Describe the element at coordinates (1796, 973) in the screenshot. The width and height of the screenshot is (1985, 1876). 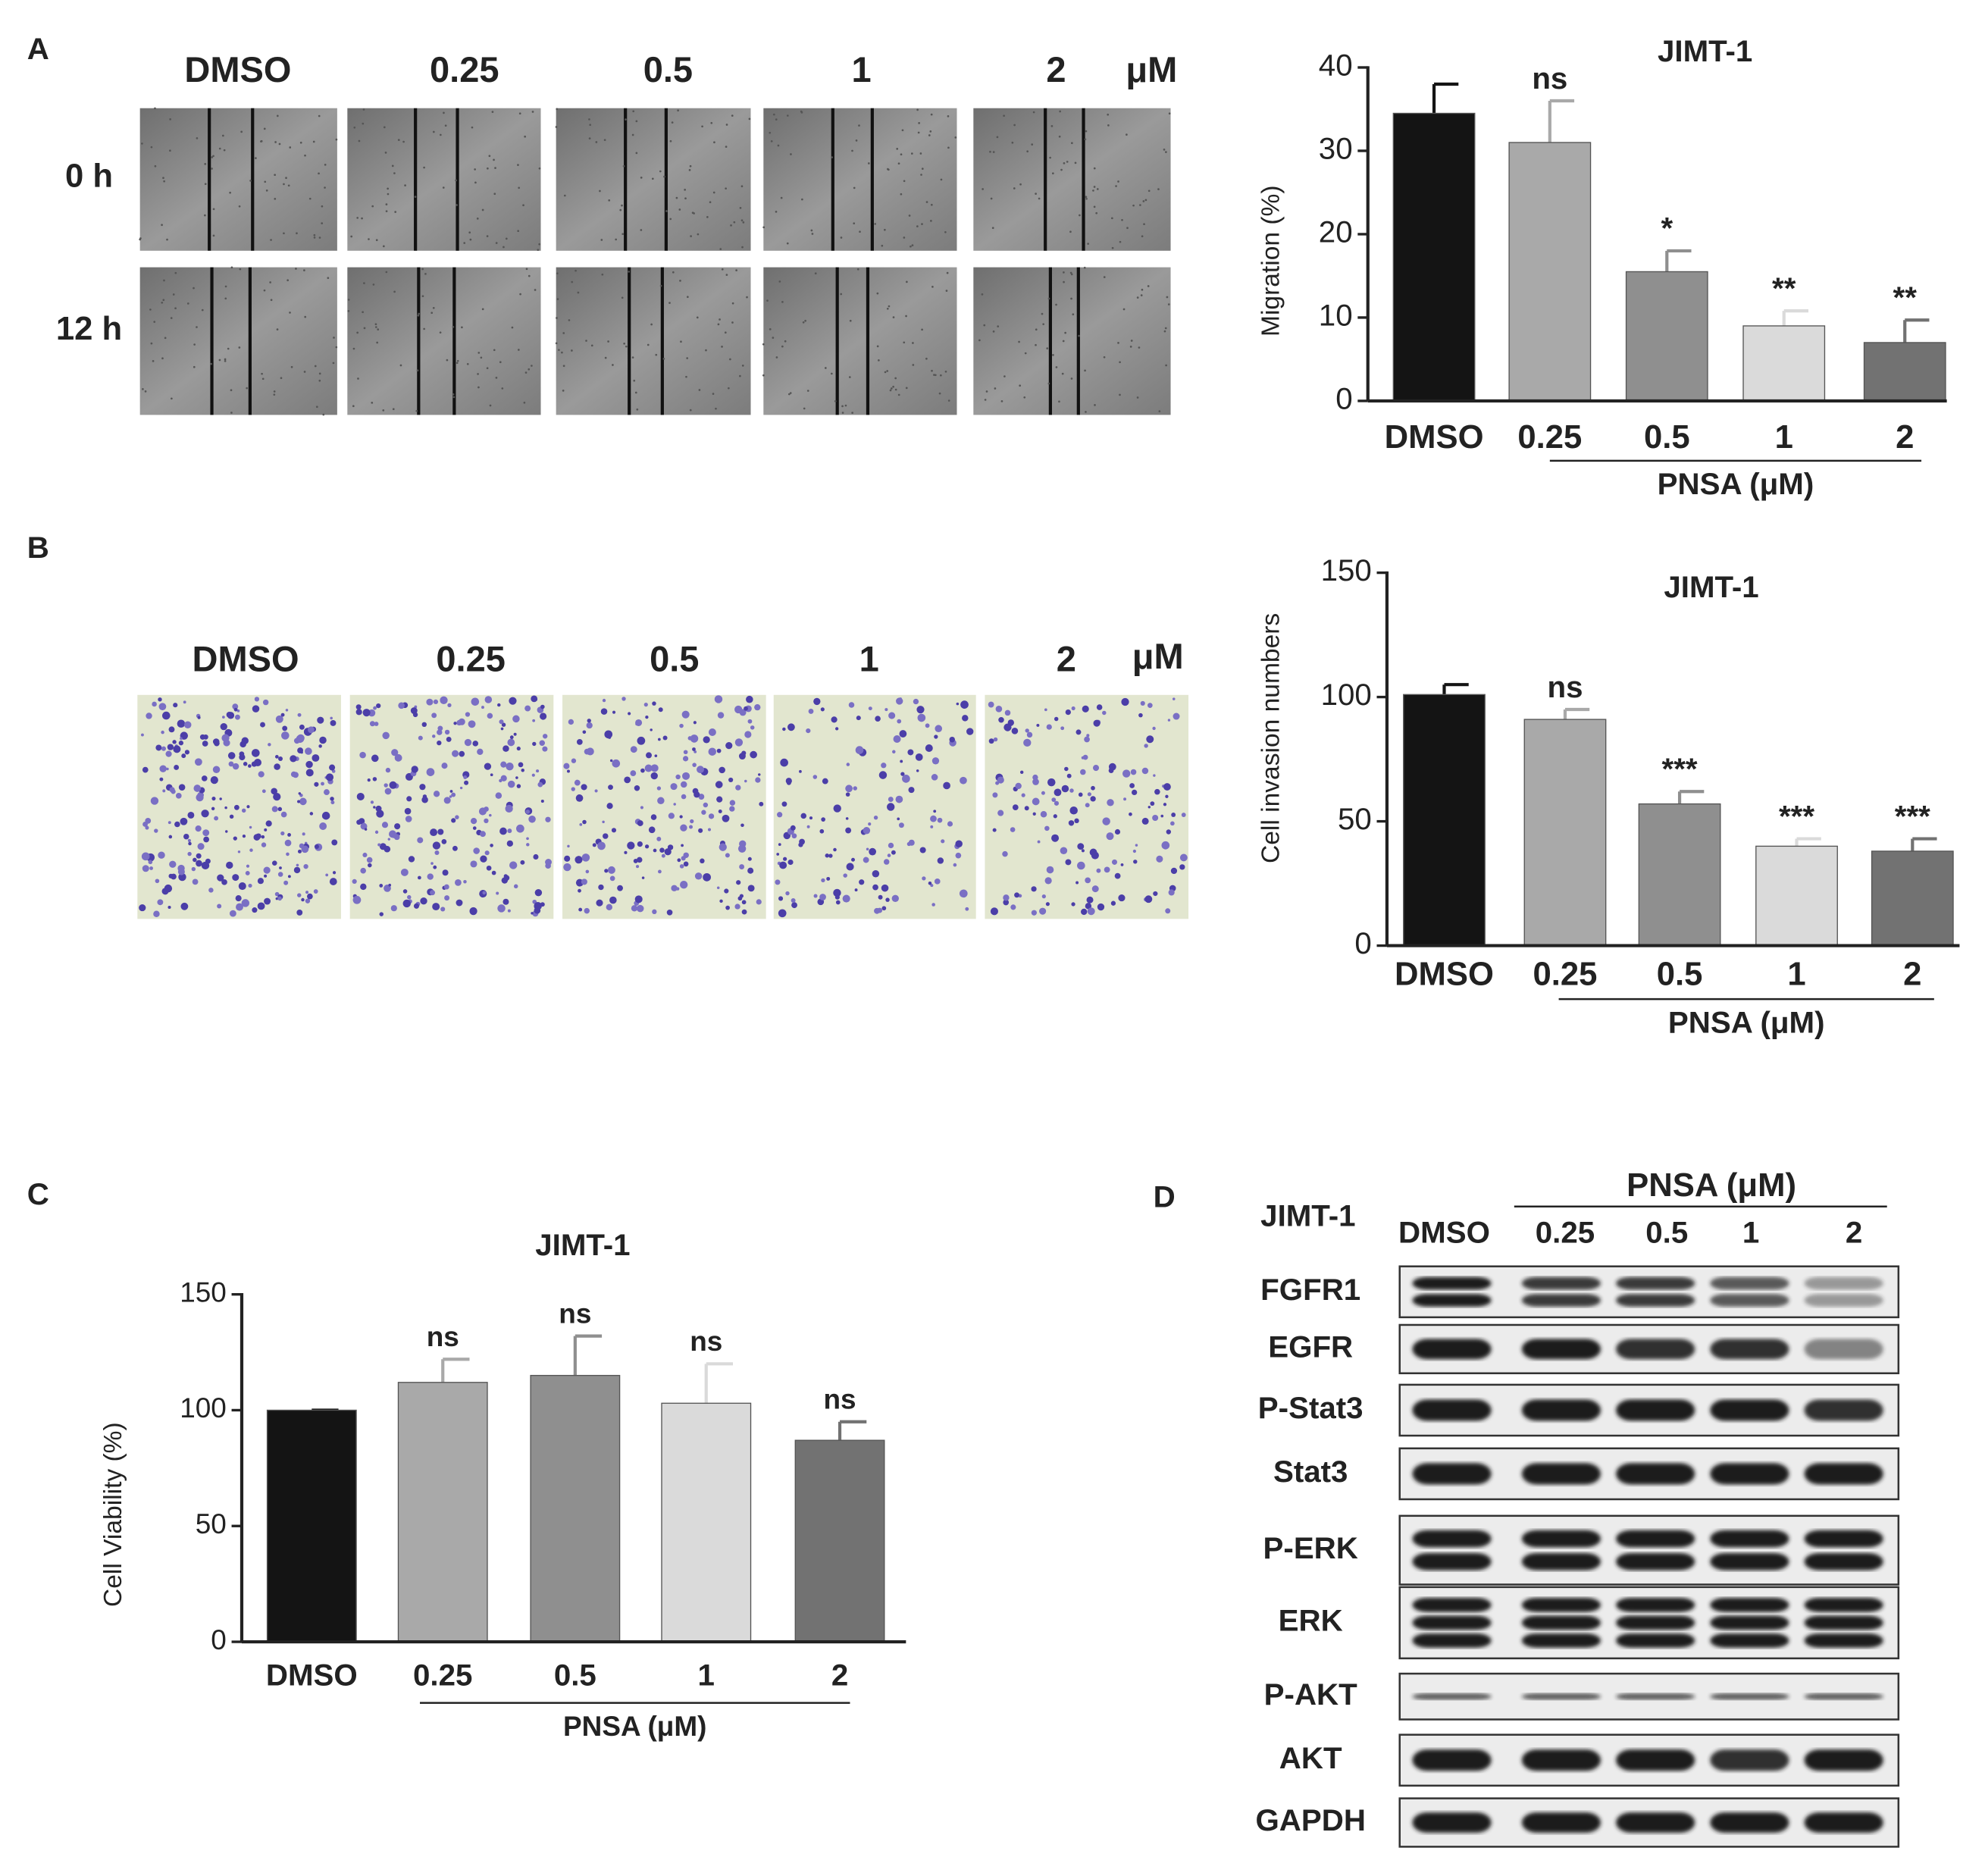
I see `x-tick-label: 1` at that location.